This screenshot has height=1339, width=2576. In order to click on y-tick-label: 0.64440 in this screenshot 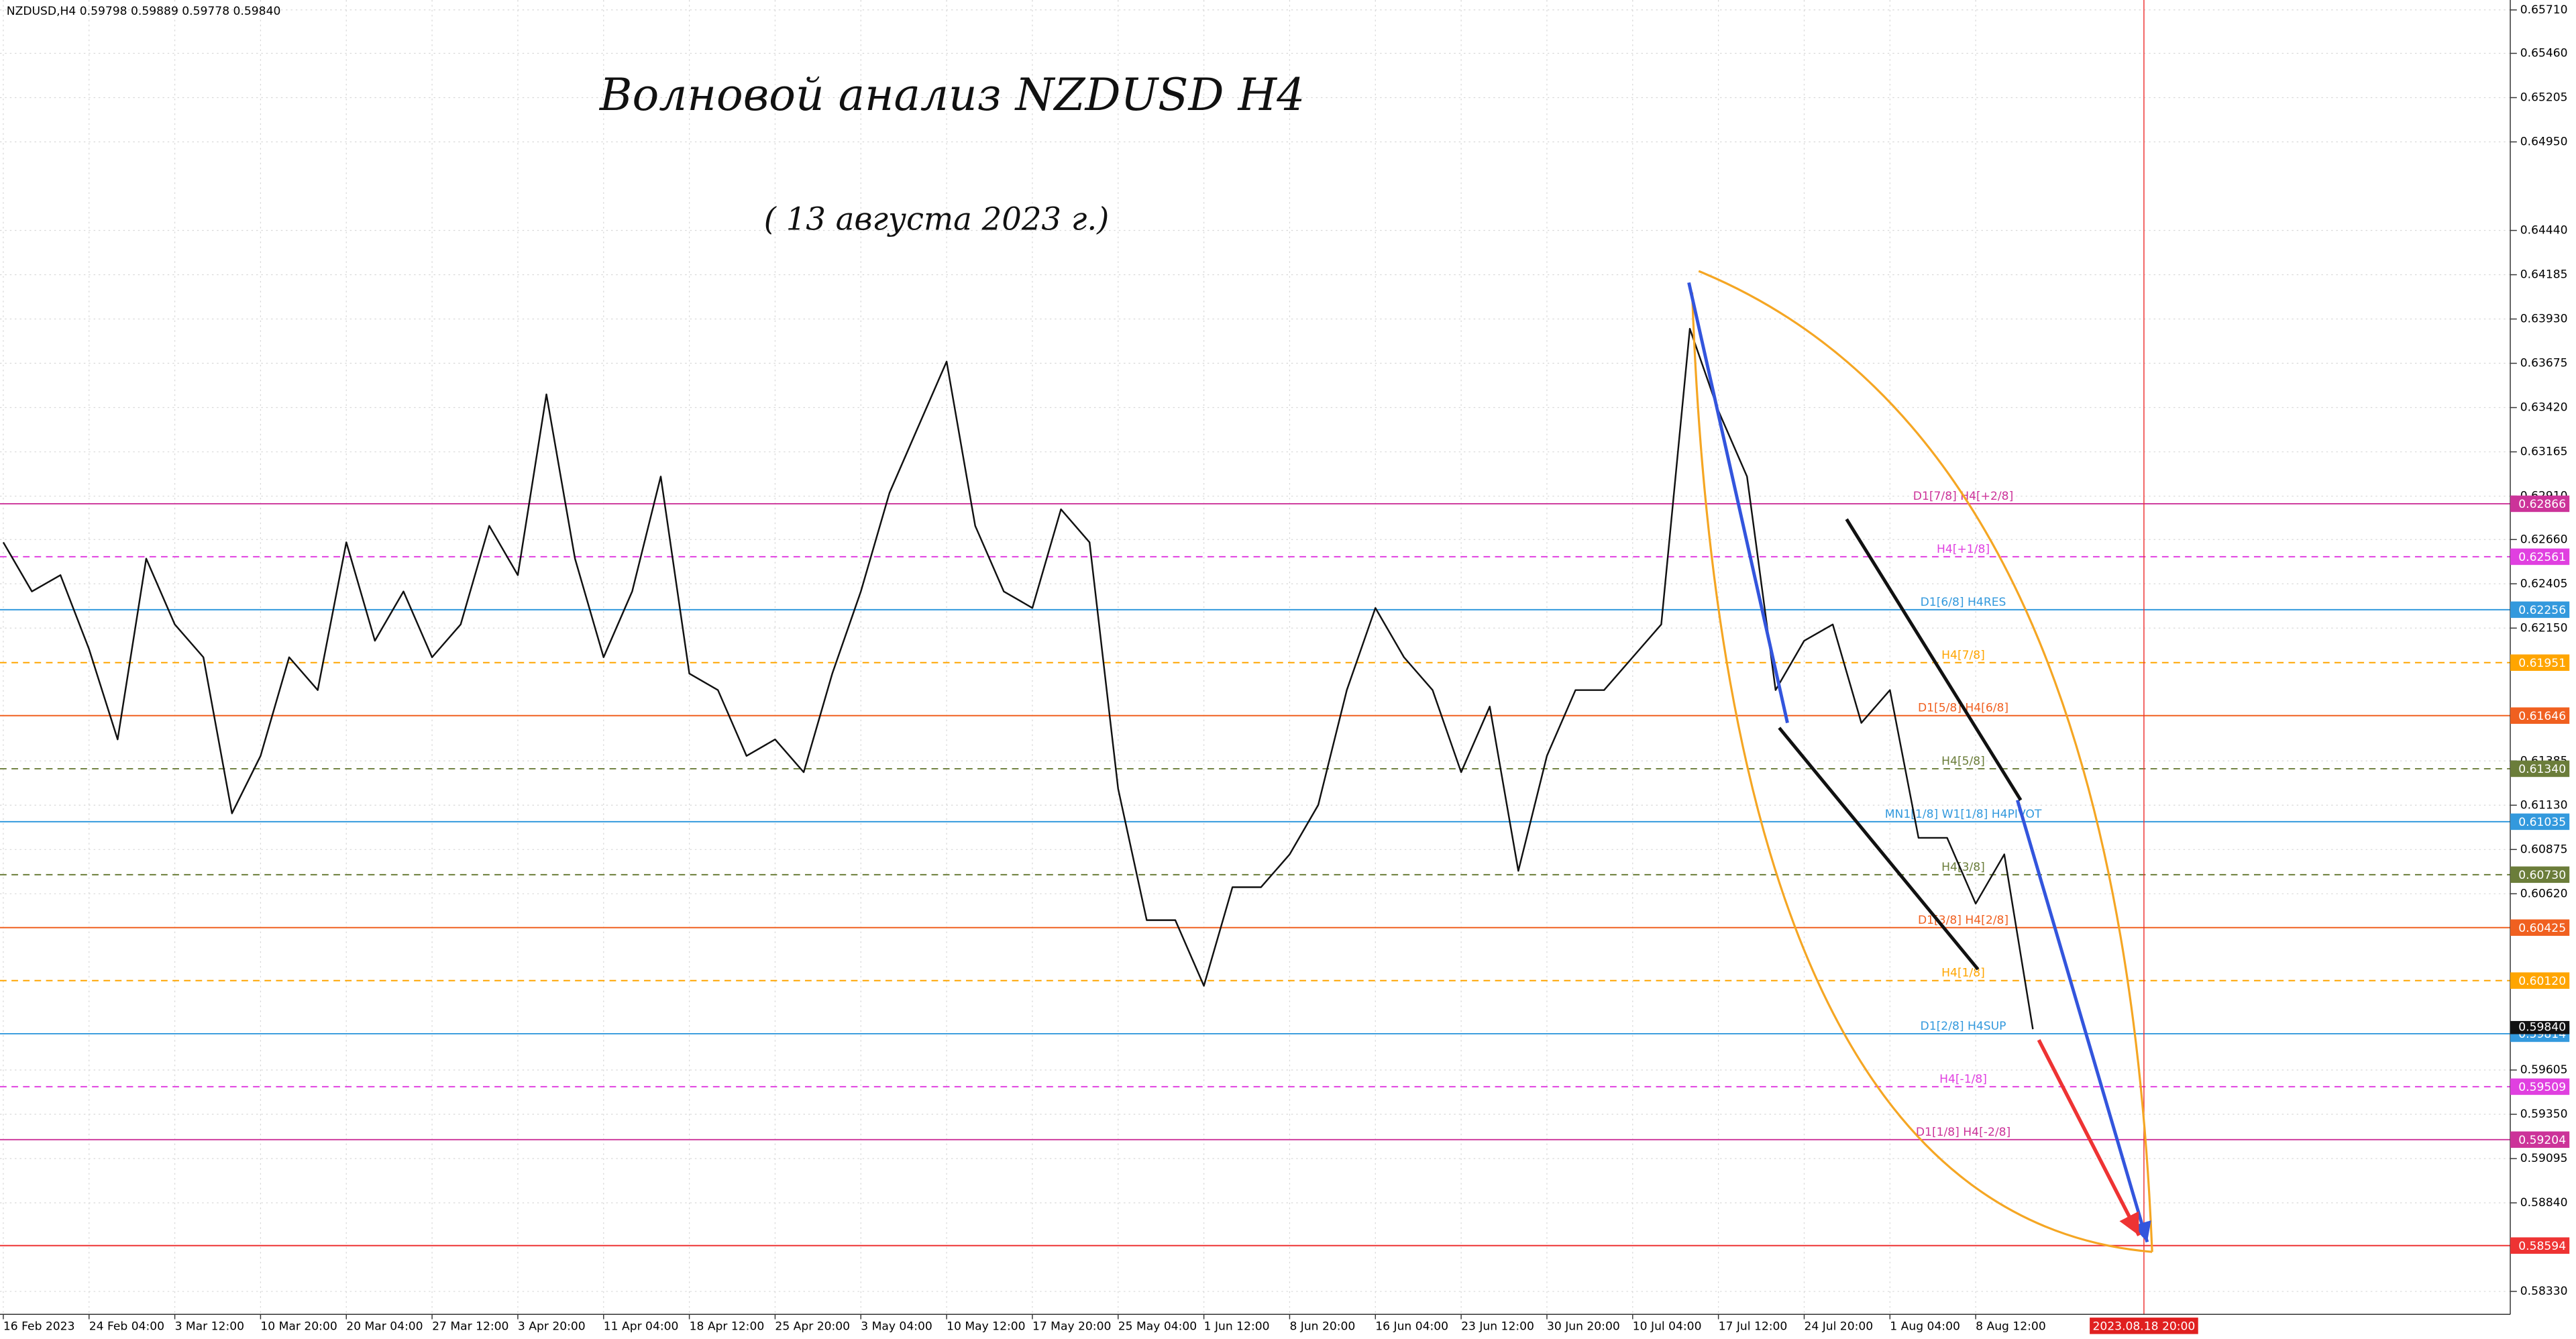, I will do `click(2544, 230)`.